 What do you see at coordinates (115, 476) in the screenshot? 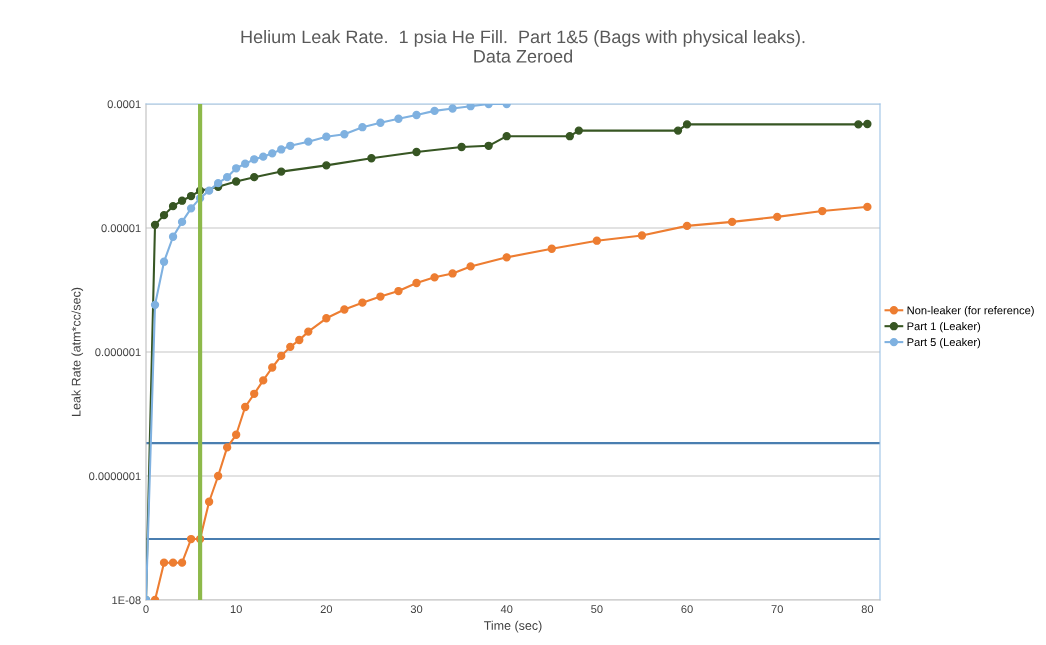
I see `y-tick-label: 0.0000001` at bounding box center [115, 476].